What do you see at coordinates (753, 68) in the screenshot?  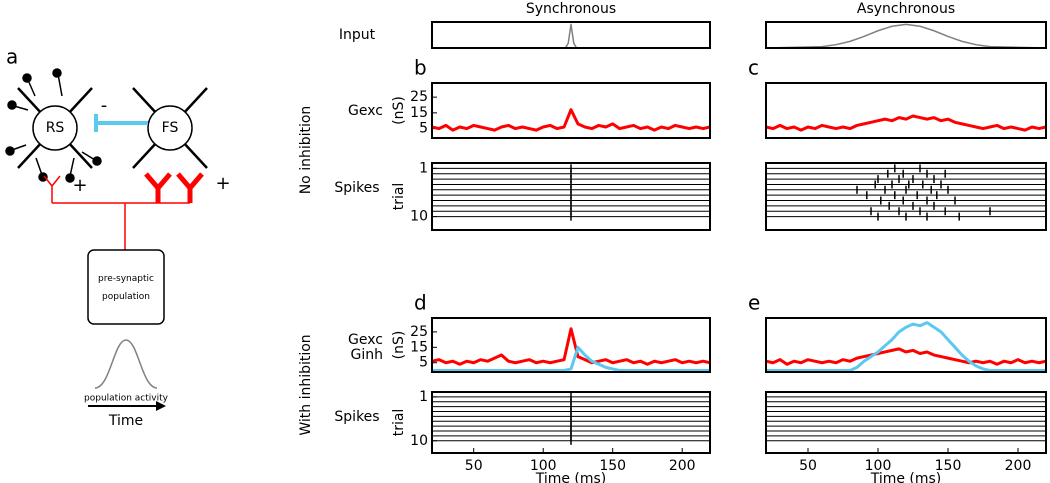 I see `panel-letter: c` at bounding box center [753, 68].